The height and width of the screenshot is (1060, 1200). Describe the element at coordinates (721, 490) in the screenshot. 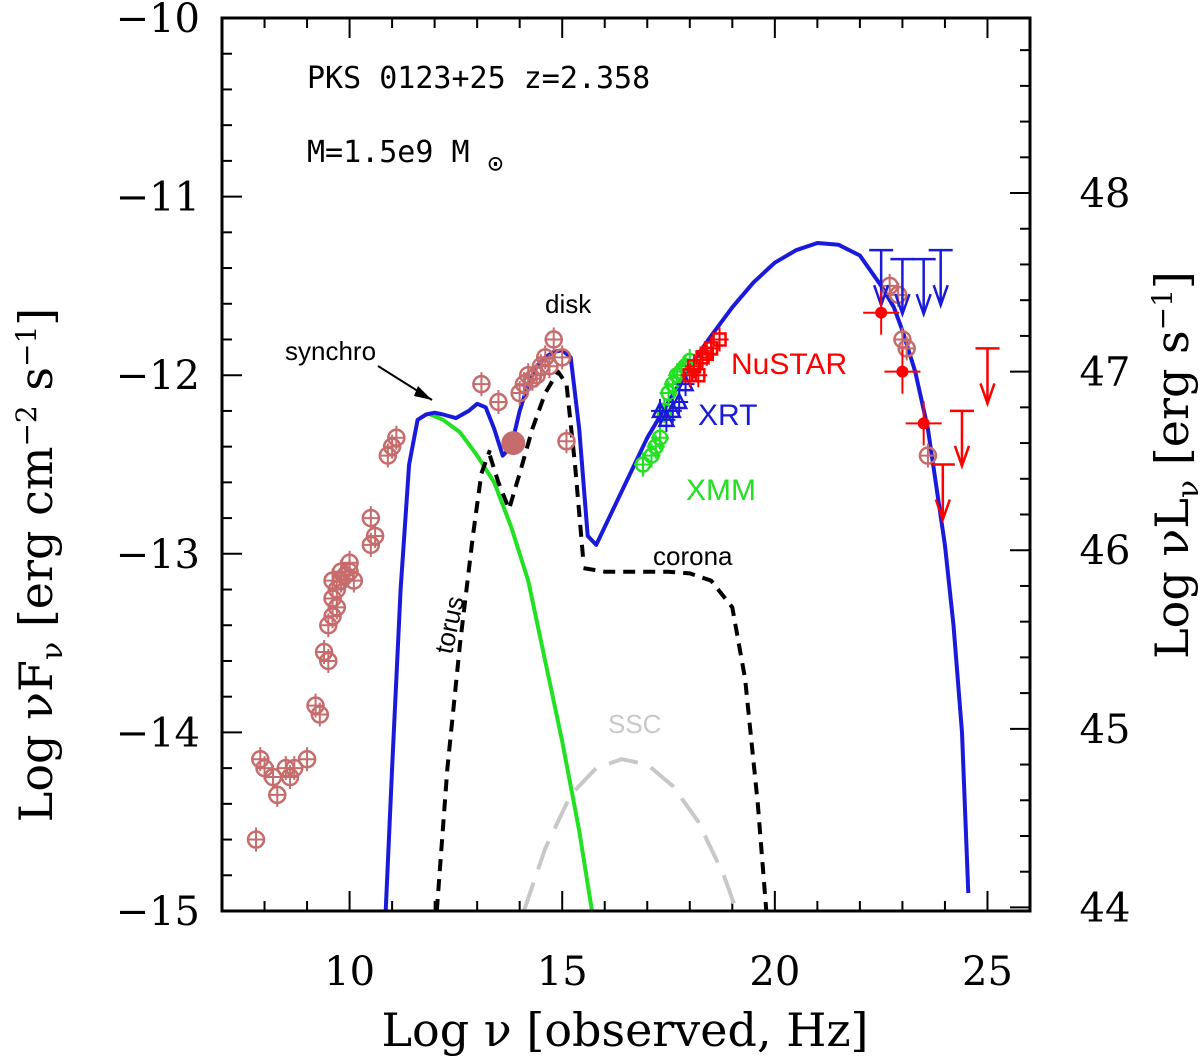

I see `xmm-label: XMM` at that location.